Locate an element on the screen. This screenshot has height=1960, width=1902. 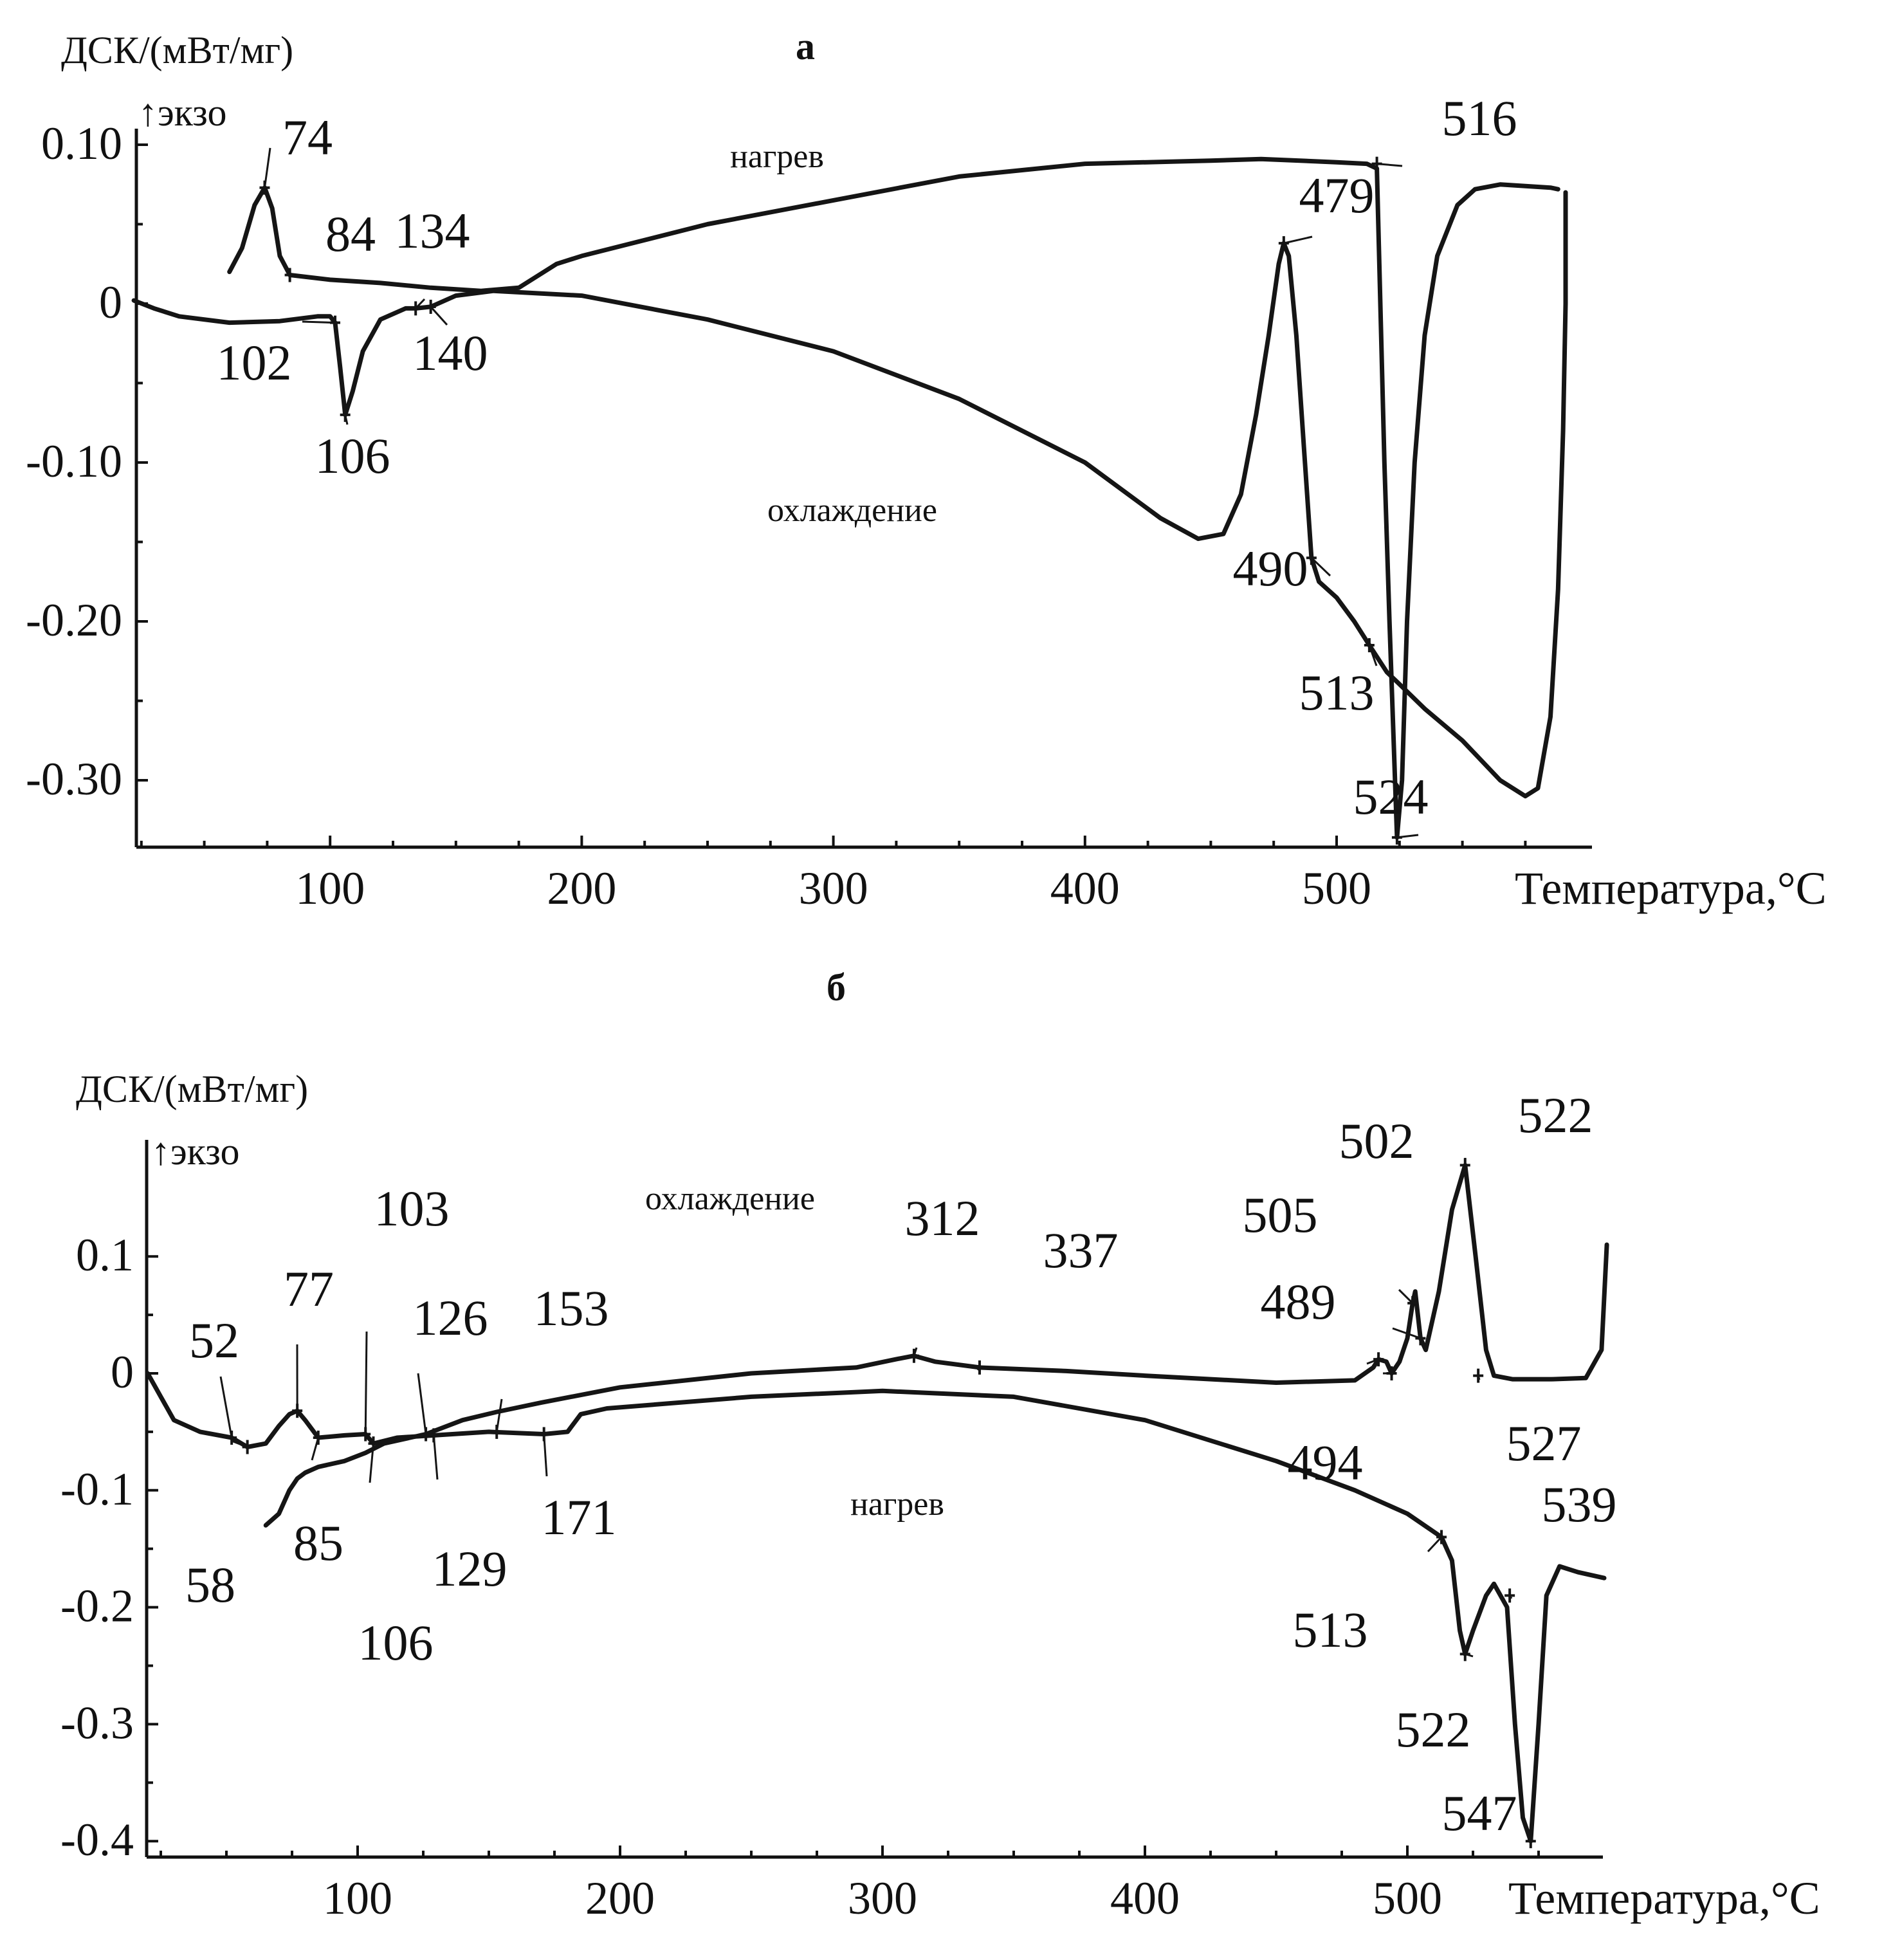
y-tick-label: -0.2 is located at coordinates (97, 1606).